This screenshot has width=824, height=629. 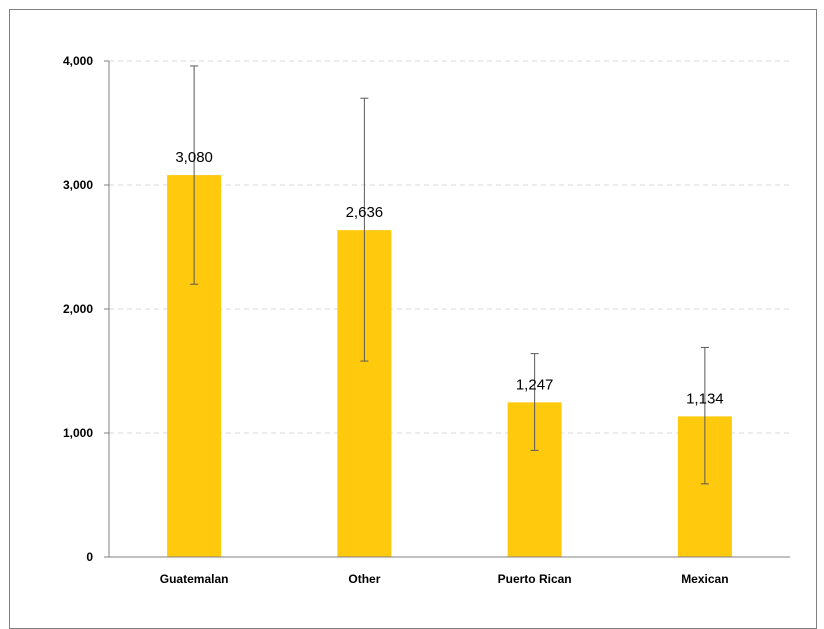 I want to click on y-tick-label: 1,000, so click(x=78, y=433).